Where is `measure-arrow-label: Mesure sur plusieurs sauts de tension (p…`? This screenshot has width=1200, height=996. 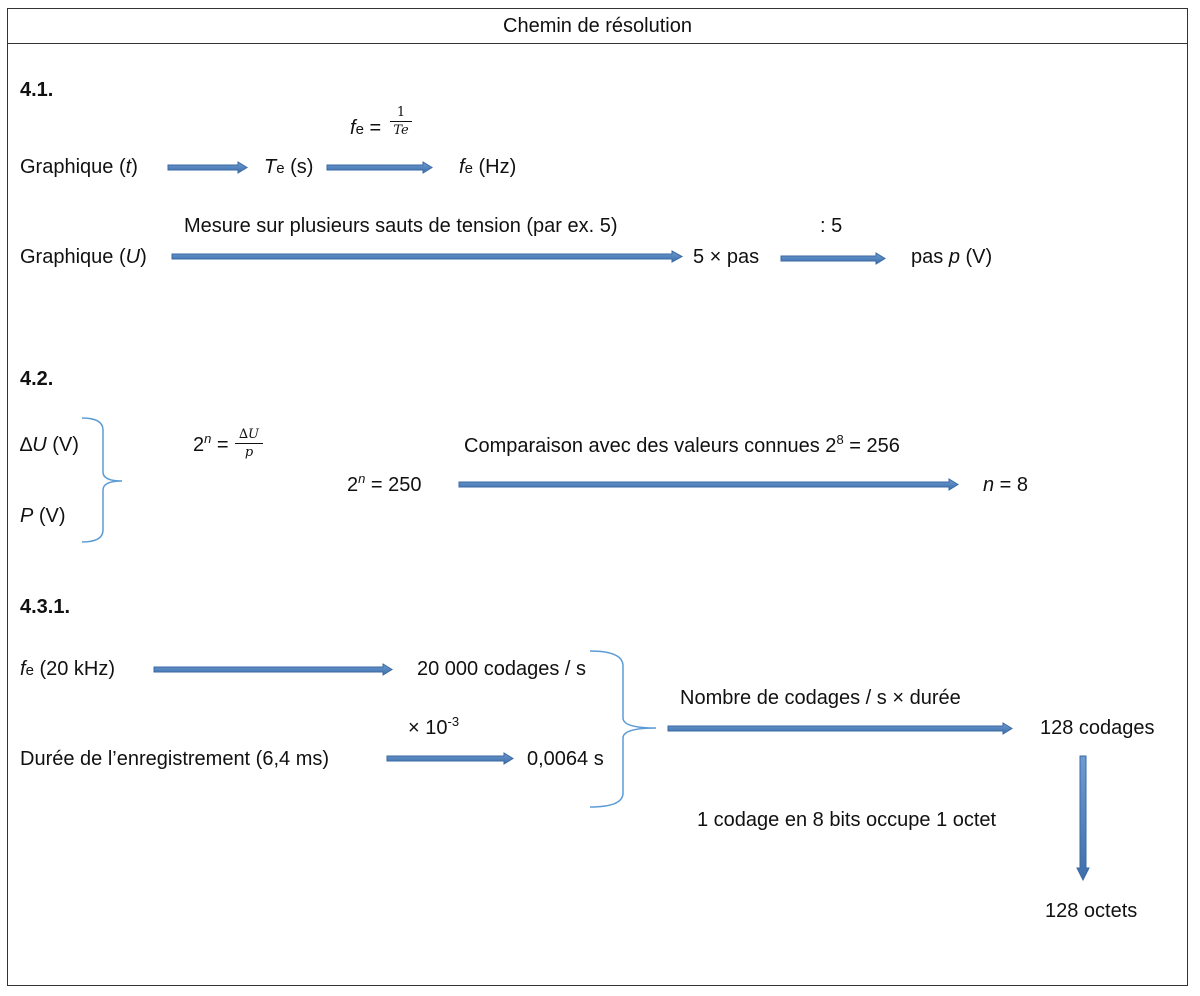
measure-arrow-label: Mesure sur plusieurs sauts de tension (p… is located at coordinates (401, 226).